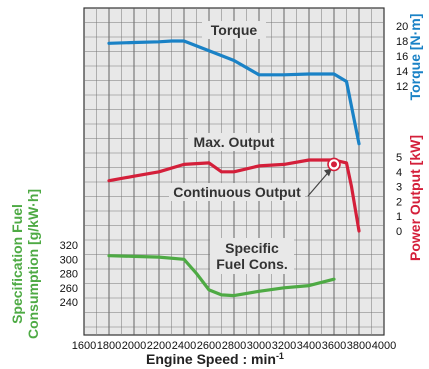 The width and height of the screenshot is (429, 369). What do you see at coordinates (25, 264) in the screenshot?
I see `fuel-axis-title: Specification FuelConsumption [g/kW·h]` at bounding box center [25, 264].